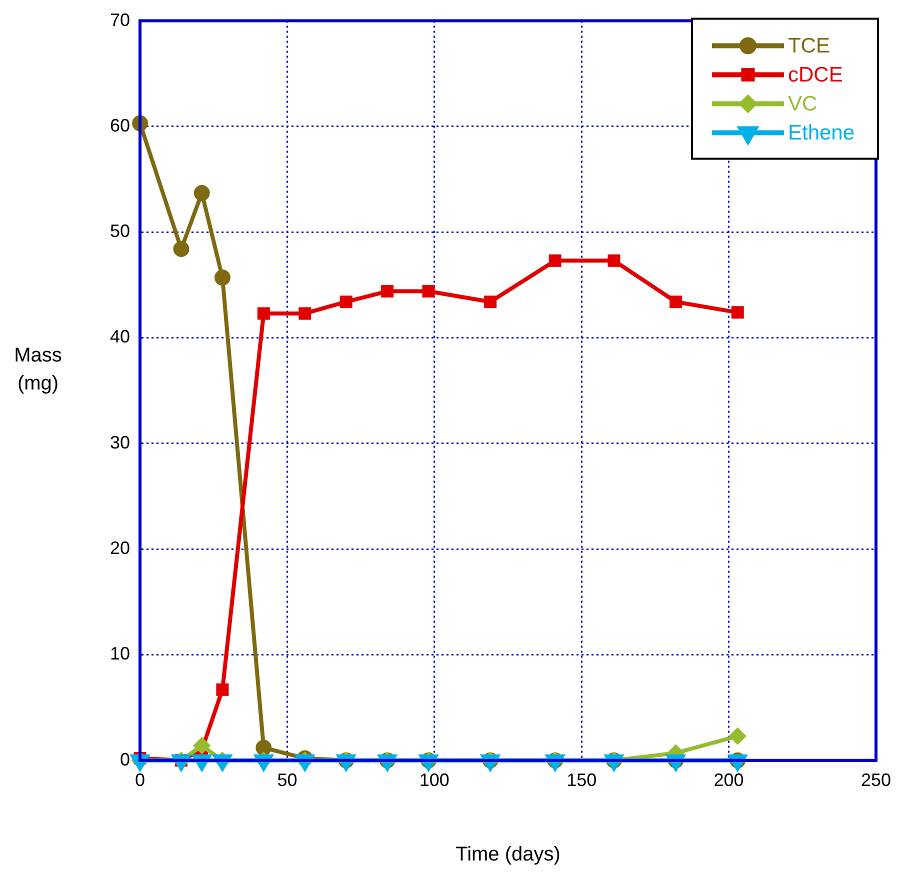 The height and width of the screenshot is (872, 901). What do you see at coordinates (120, 231) in the screenshot?
I see `y-tick-label: 50` at bounding box center [120, 231].